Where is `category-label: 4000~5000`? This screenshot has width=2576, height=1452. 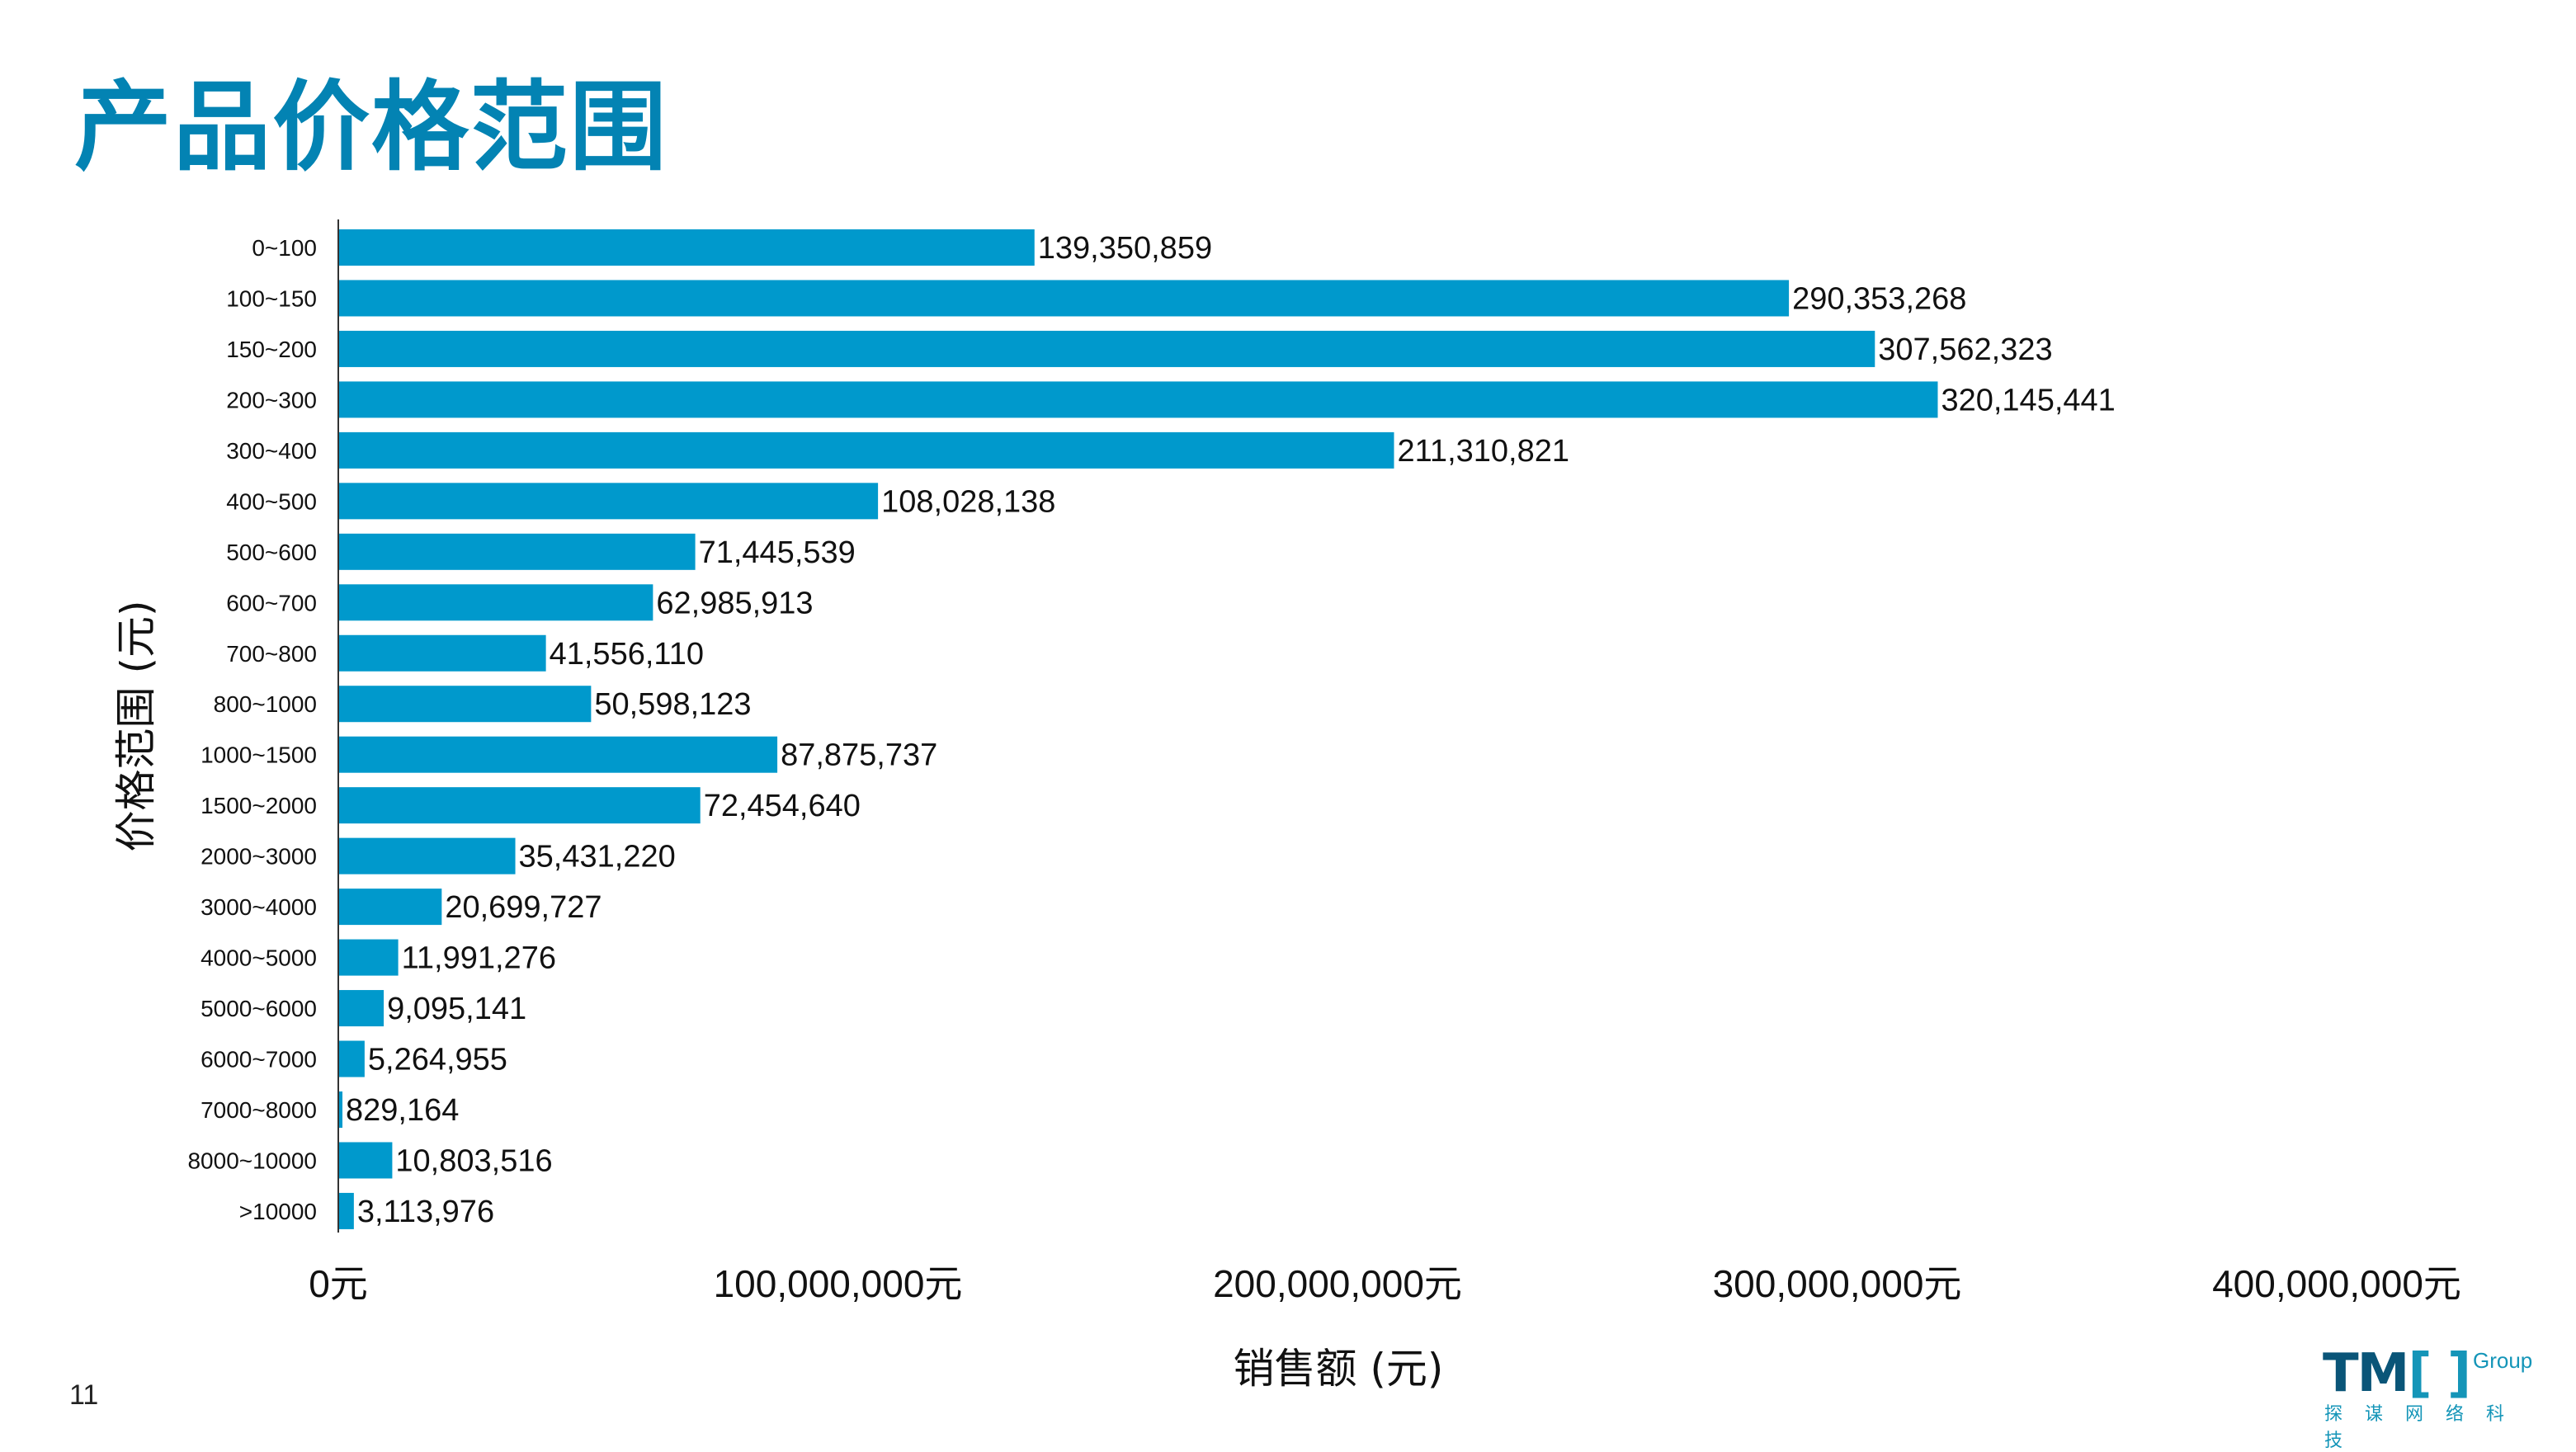 category-label: 4000~5000 is located at coordinates (259, 958).